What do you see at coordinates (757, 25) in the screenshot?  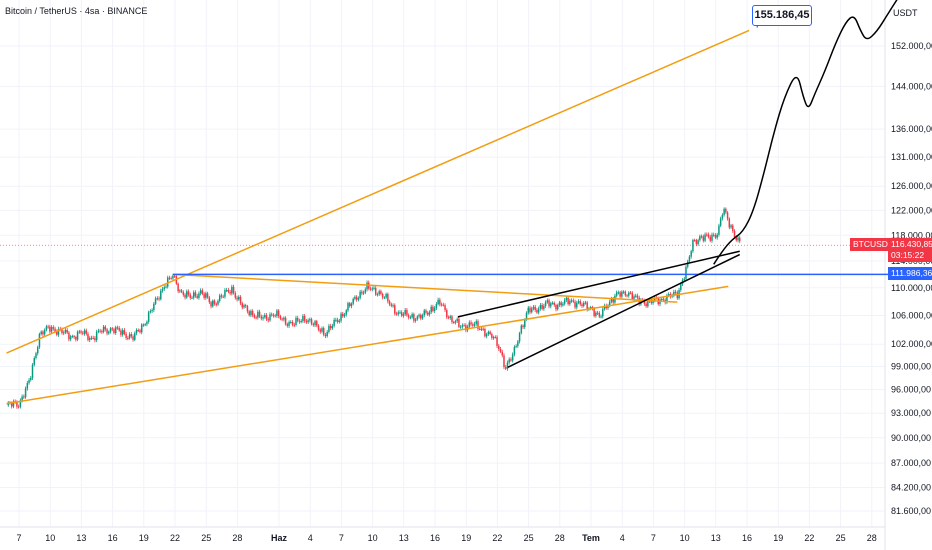 I see `target-pointer` at bounding box center [757, 25].